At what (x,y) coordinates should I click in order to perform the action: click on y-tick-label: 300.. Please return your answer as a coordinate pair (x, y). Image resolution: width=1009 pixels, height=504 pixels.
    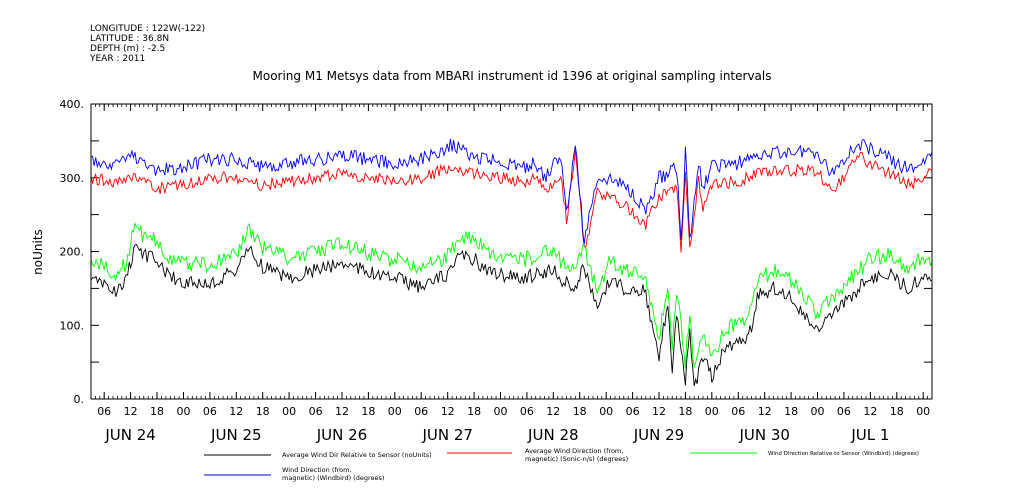
    Looking at the image, I should click on (72, 178).